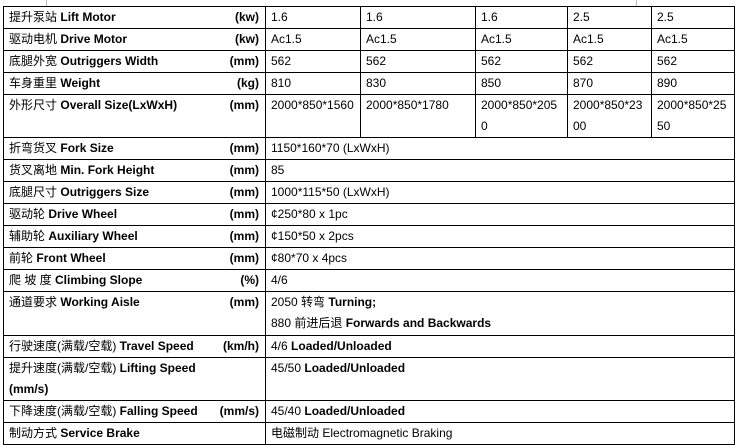  I want to click on value-cell: 4/6 Loaded/Unloaded, so click(500, 346).